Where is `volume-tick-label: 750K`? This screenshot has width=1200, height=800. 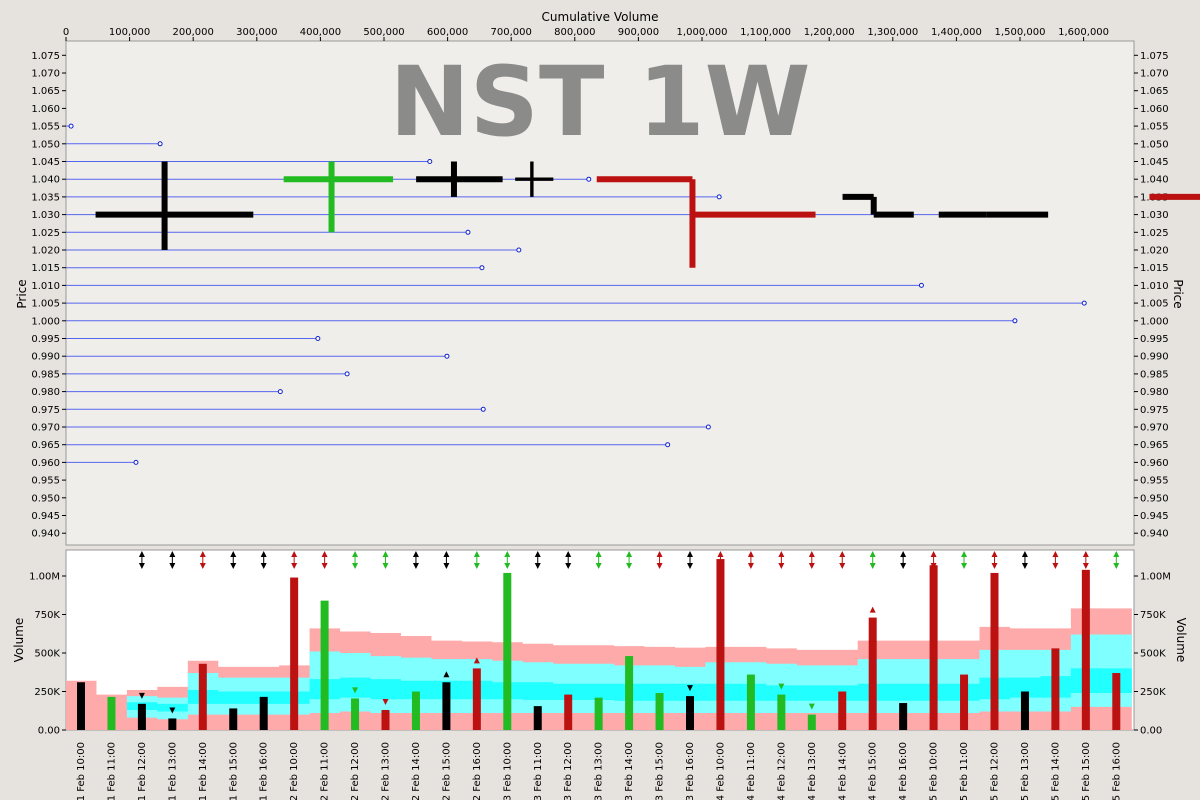 volume-tick-label: 750K is located at coordinates (1153, 615).